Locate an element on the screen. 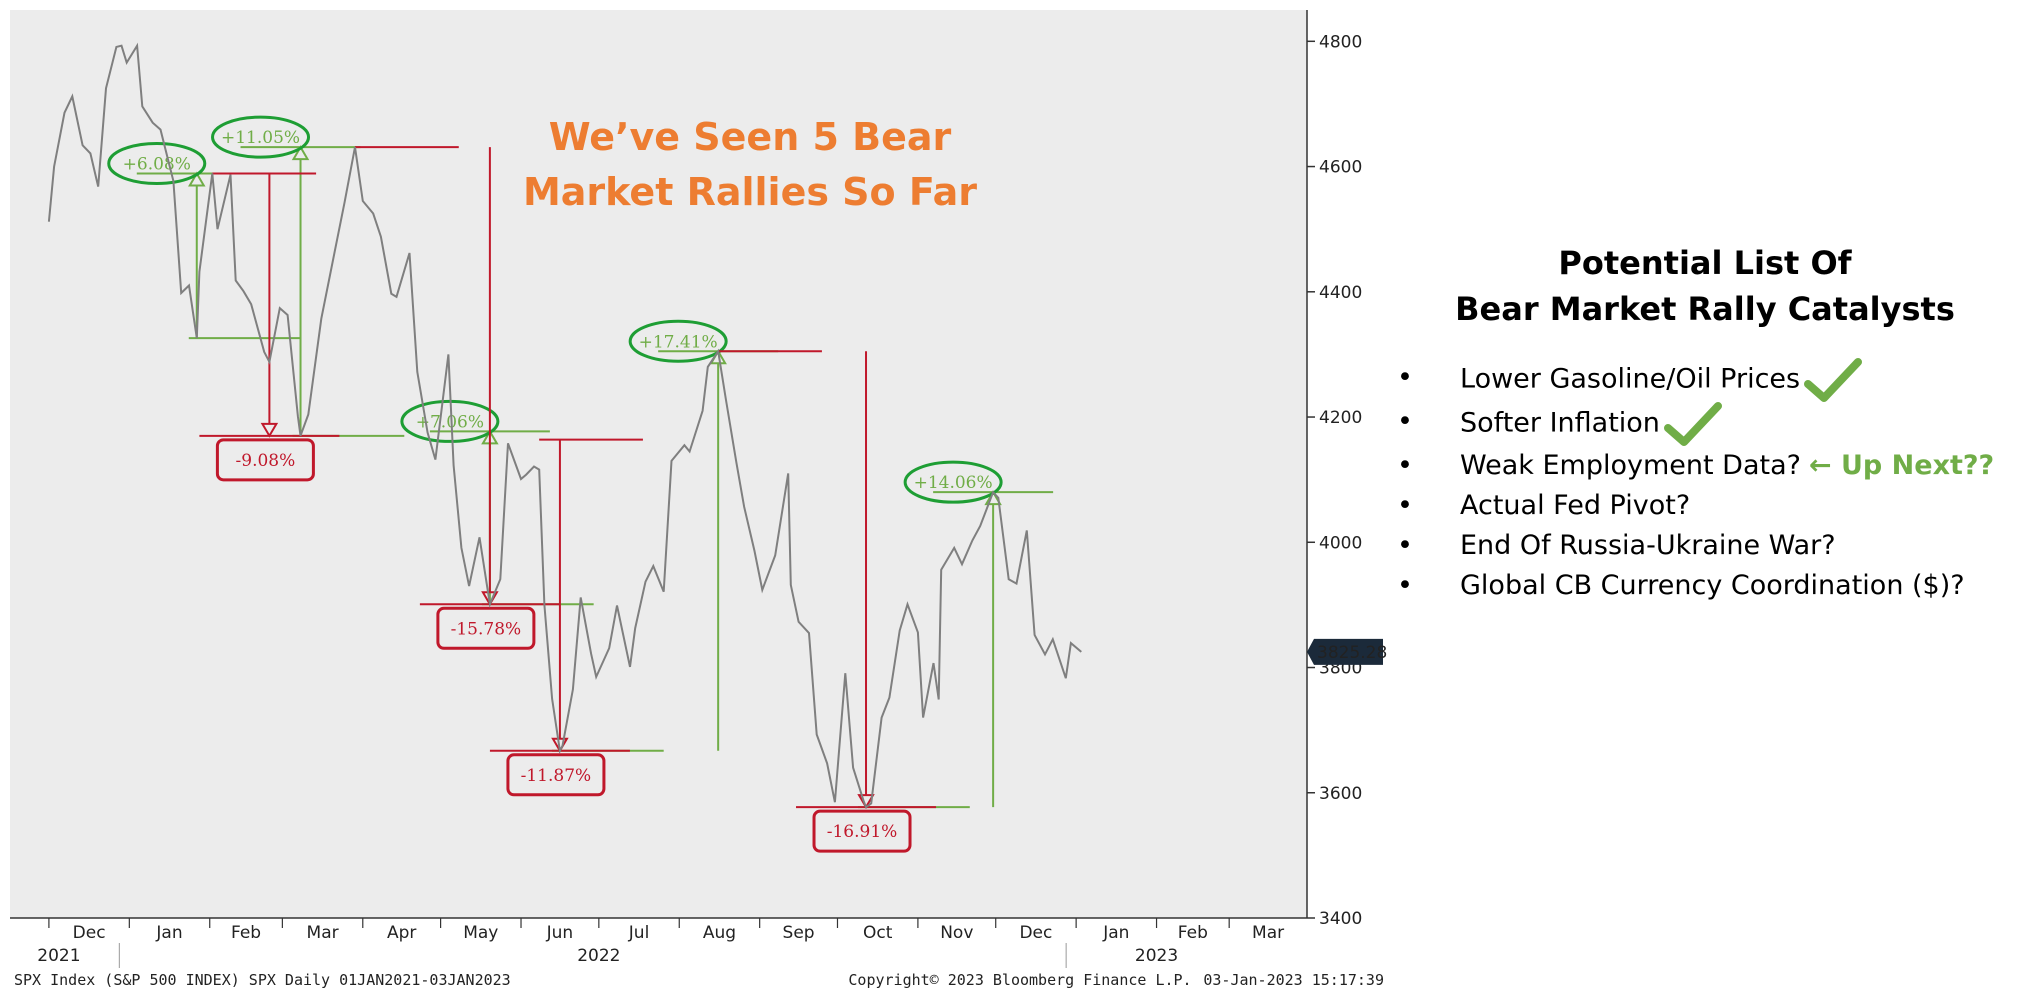 Image resolution: width=2021 pixels, height=996 pixels. rally-label: +17.41% is located at coordinates (678, 342).